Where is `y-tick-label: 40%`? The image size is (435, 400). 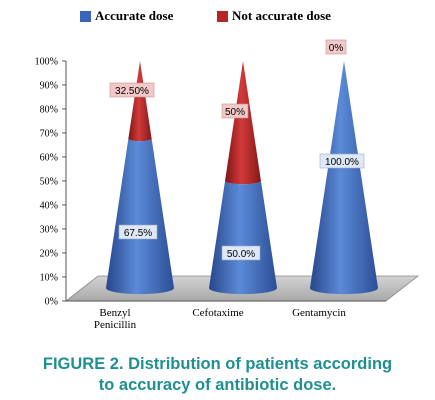
y-tick-label: 40% is located at coordinates (49, 206).